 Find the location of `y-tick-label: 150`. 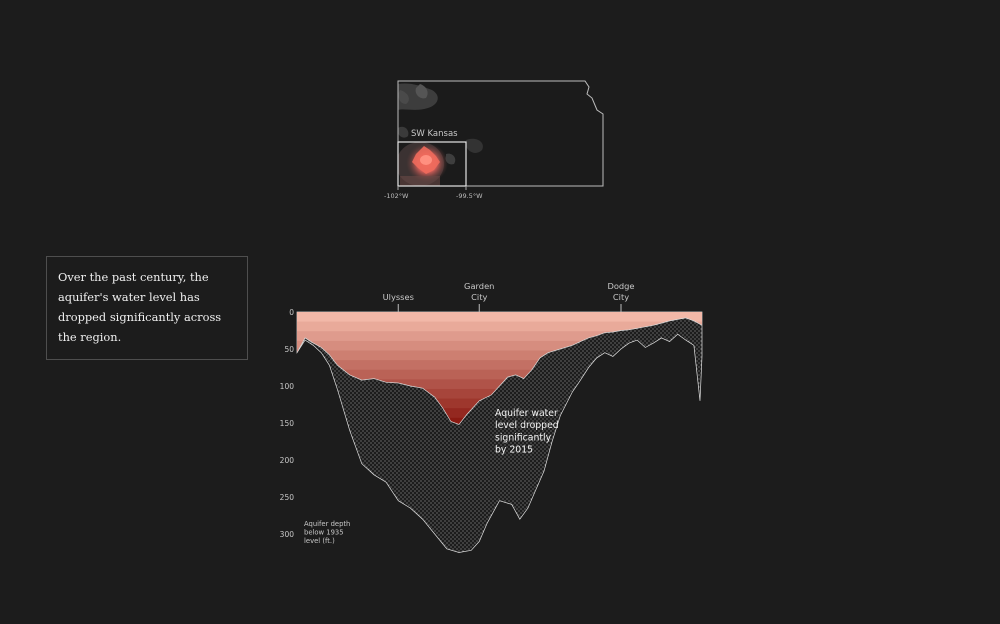

y-tick-label: 150 is located at coordinates (287, 423).